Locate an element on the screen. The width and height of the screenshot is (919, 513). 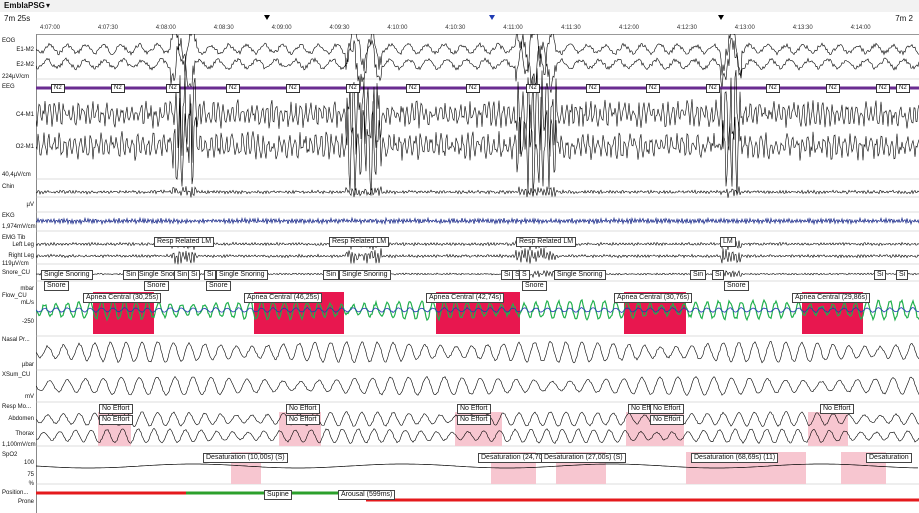
xsum-trace is located at coordinates (477, 385).